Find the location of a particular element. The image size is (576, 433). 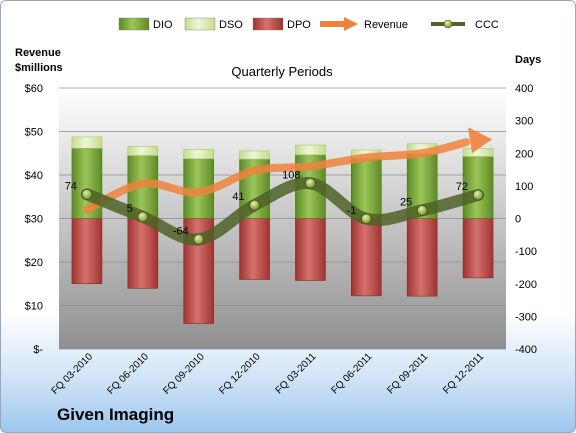

ccc-data-label: 5 is located at coordinates (130, 209).